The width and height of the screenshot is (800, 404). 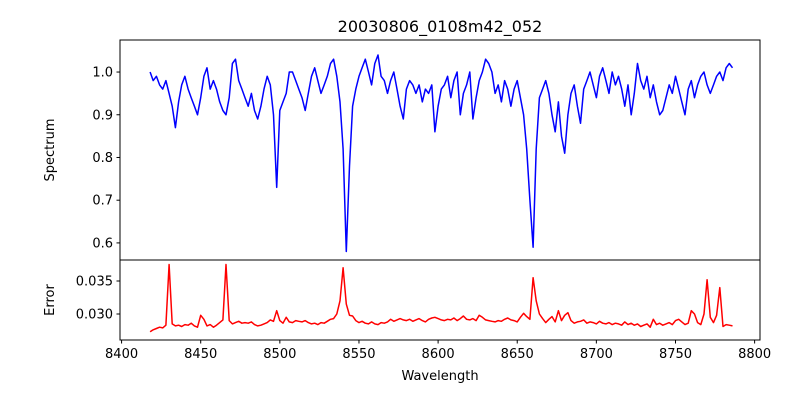 I want to click on error-y-label: Error, so click(x=50, y=300).